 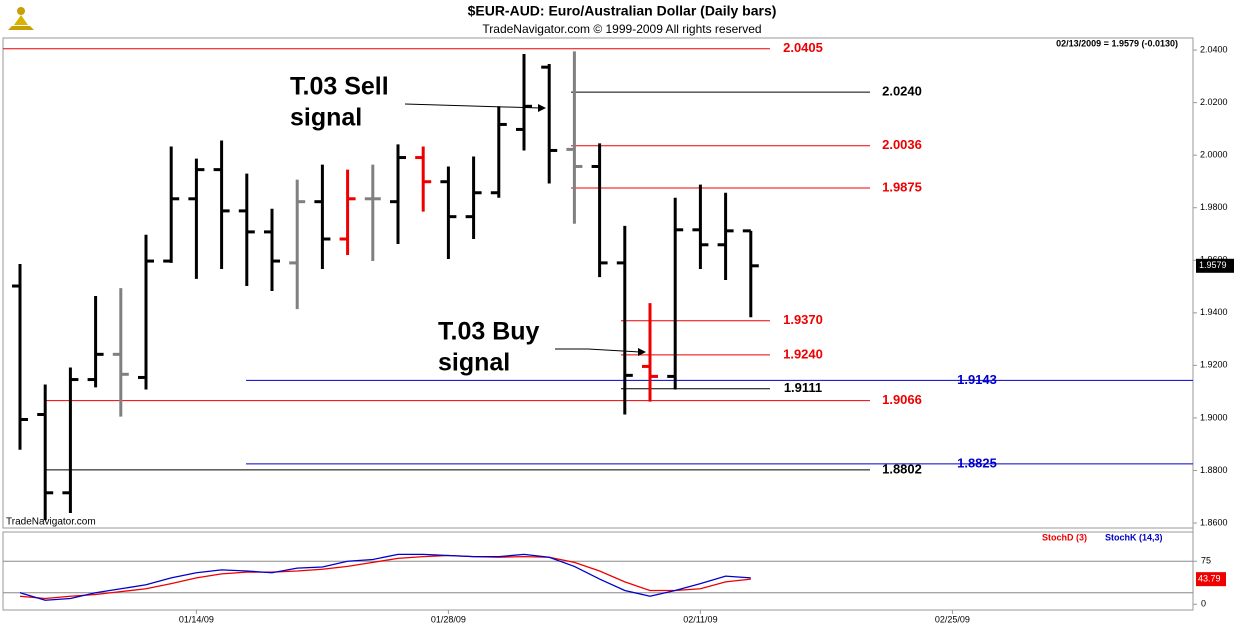 What do you see at coordinates (1203, 604) in the screenshot?
I see `y-tick-label: 0` at bounding box center [1203, 604].